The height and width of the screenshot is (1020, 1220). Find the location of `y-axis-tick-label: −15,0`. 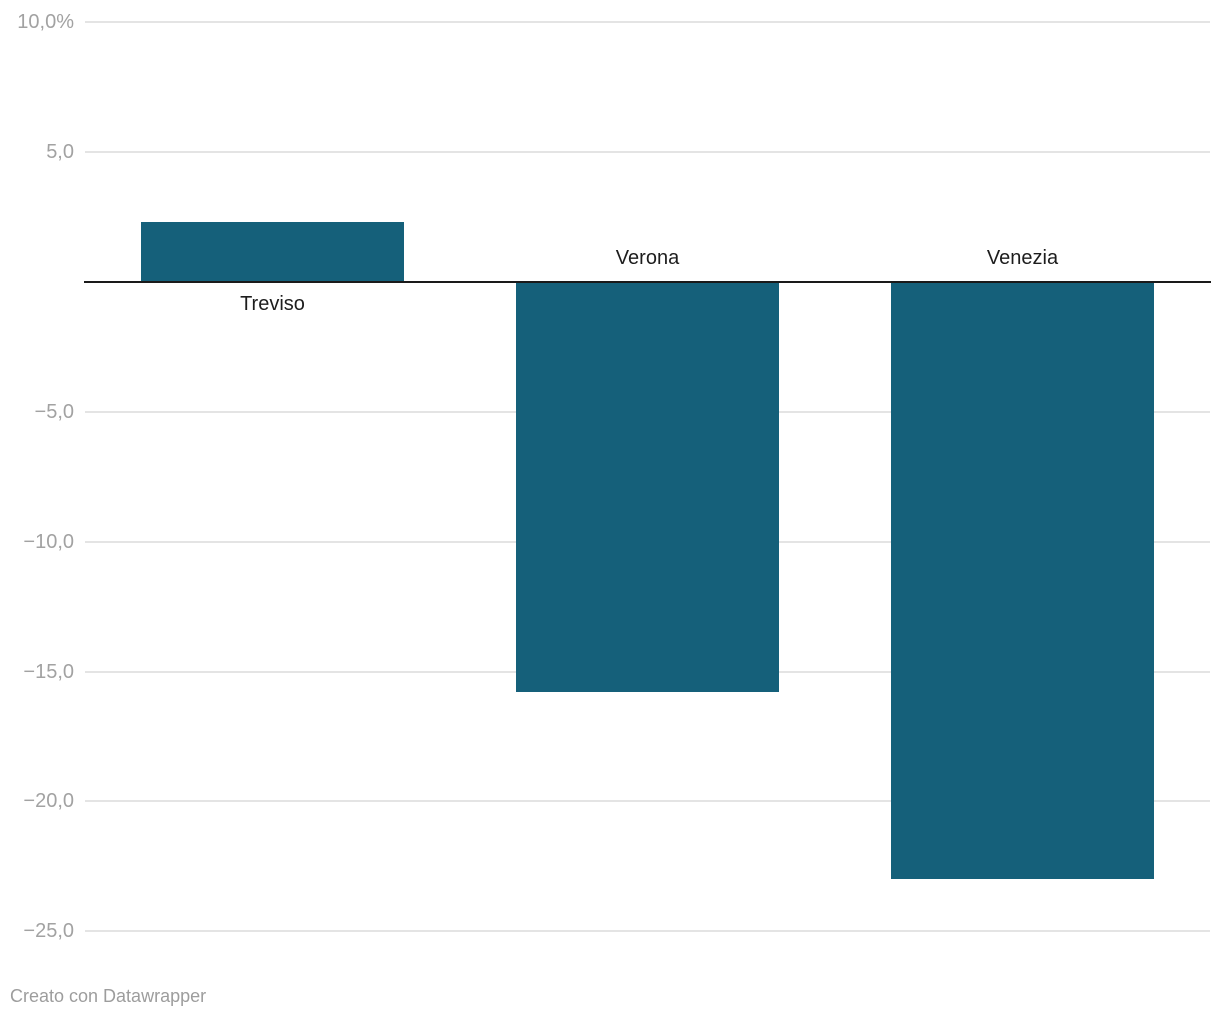

y-axis-tick-label: −15,0 is located at coordinates (48, 671).